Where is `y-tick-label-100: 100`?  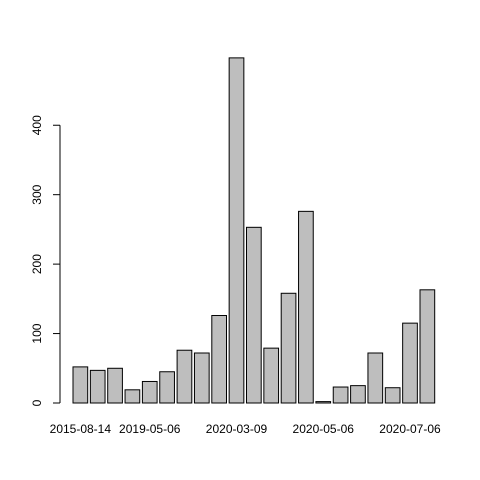
y-tick-label-100: 100 is located at coordinates (37, 333).